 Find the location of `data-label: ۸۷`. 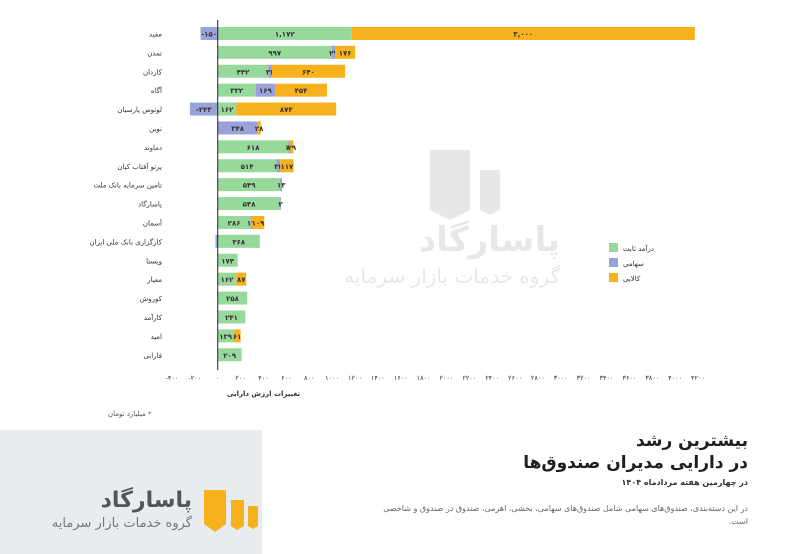

data-label: ۸۷ is located at coordinates (241, 280).